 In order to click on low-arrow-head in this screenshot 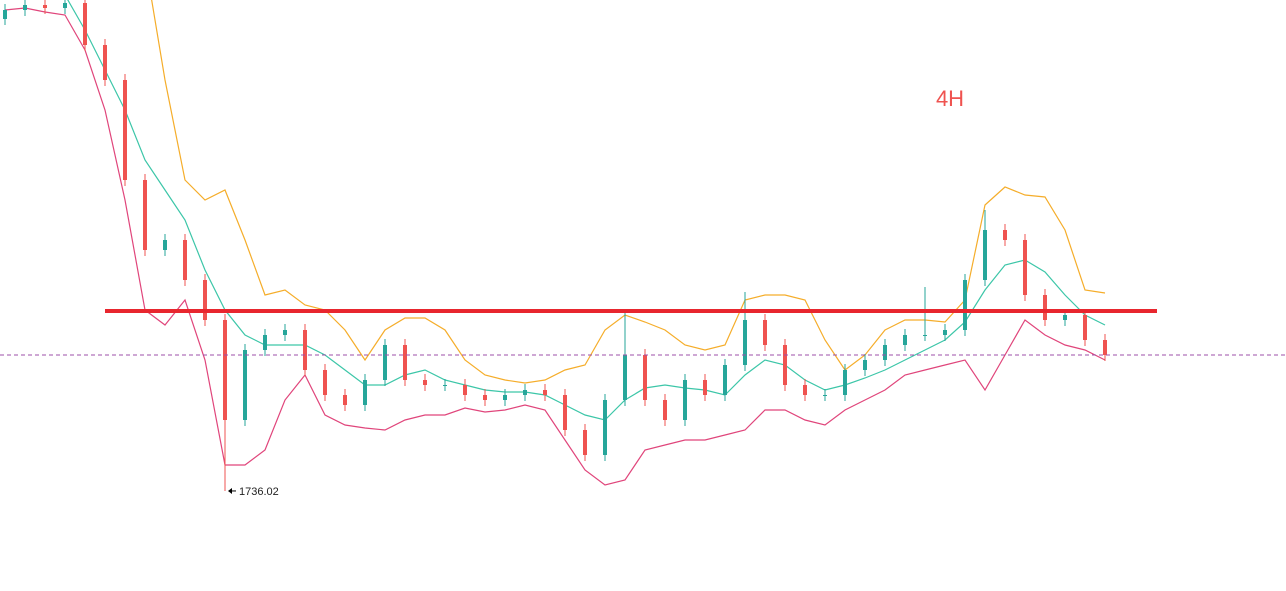, I will do `click(230, 490)`.